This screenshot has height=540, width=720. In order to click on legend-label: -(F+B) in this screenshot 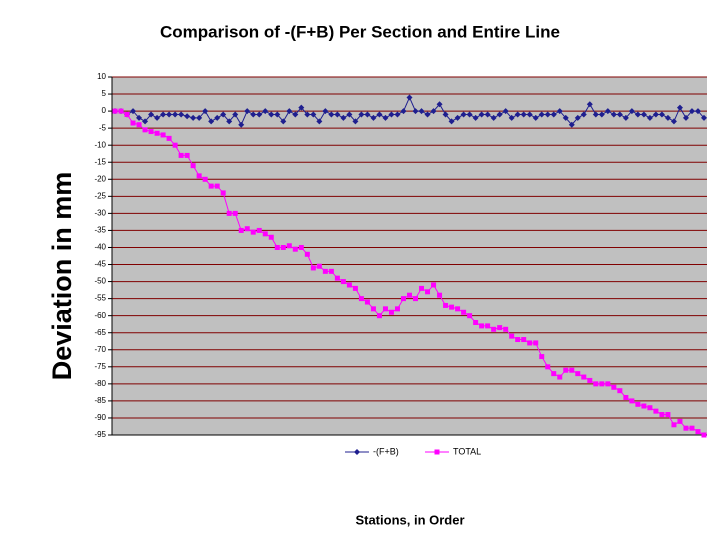, I will do `click(386, 451)`.